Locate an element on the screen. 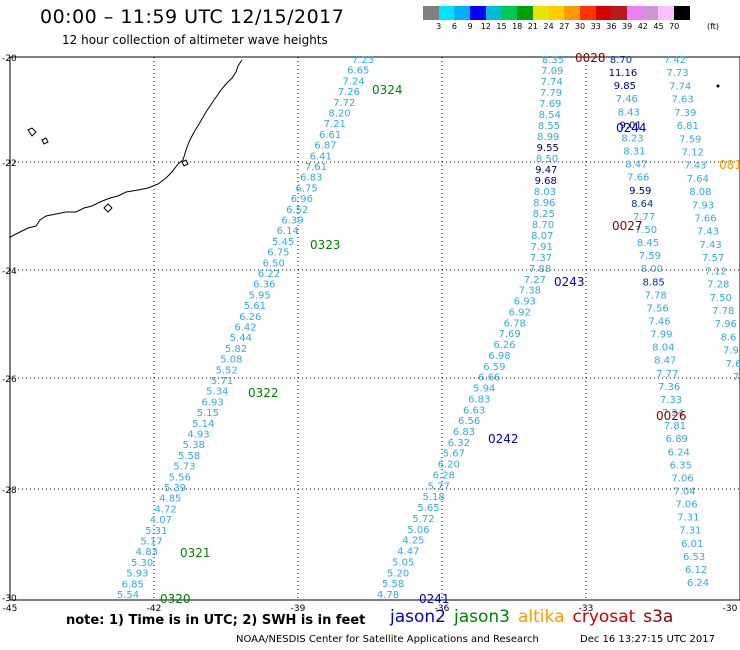 This screenshot has height=650, width=740. swh-value: 7.81 is located at coordinates (675, 426).